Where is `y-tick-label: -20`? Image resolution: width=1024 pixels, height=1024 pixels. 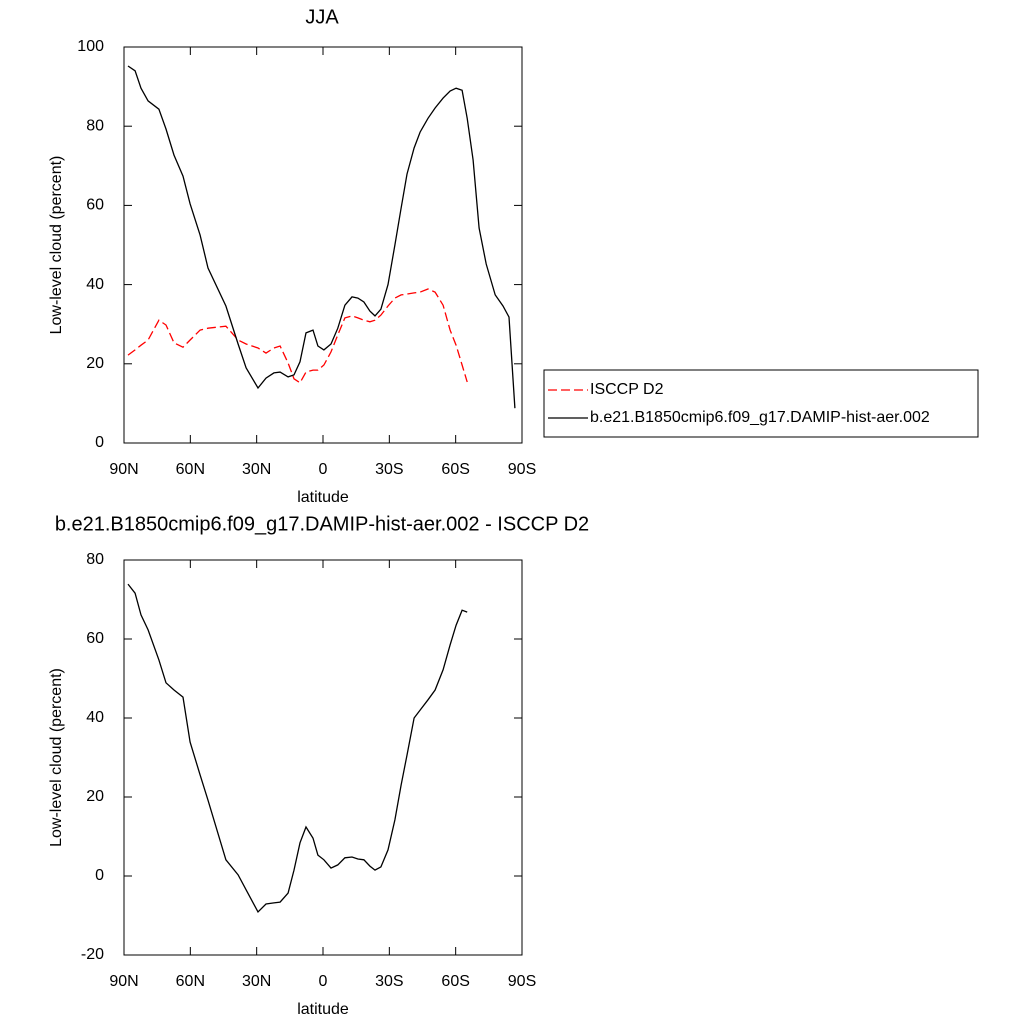
y-tick-label: -20 is located at coordinates (92, 954).